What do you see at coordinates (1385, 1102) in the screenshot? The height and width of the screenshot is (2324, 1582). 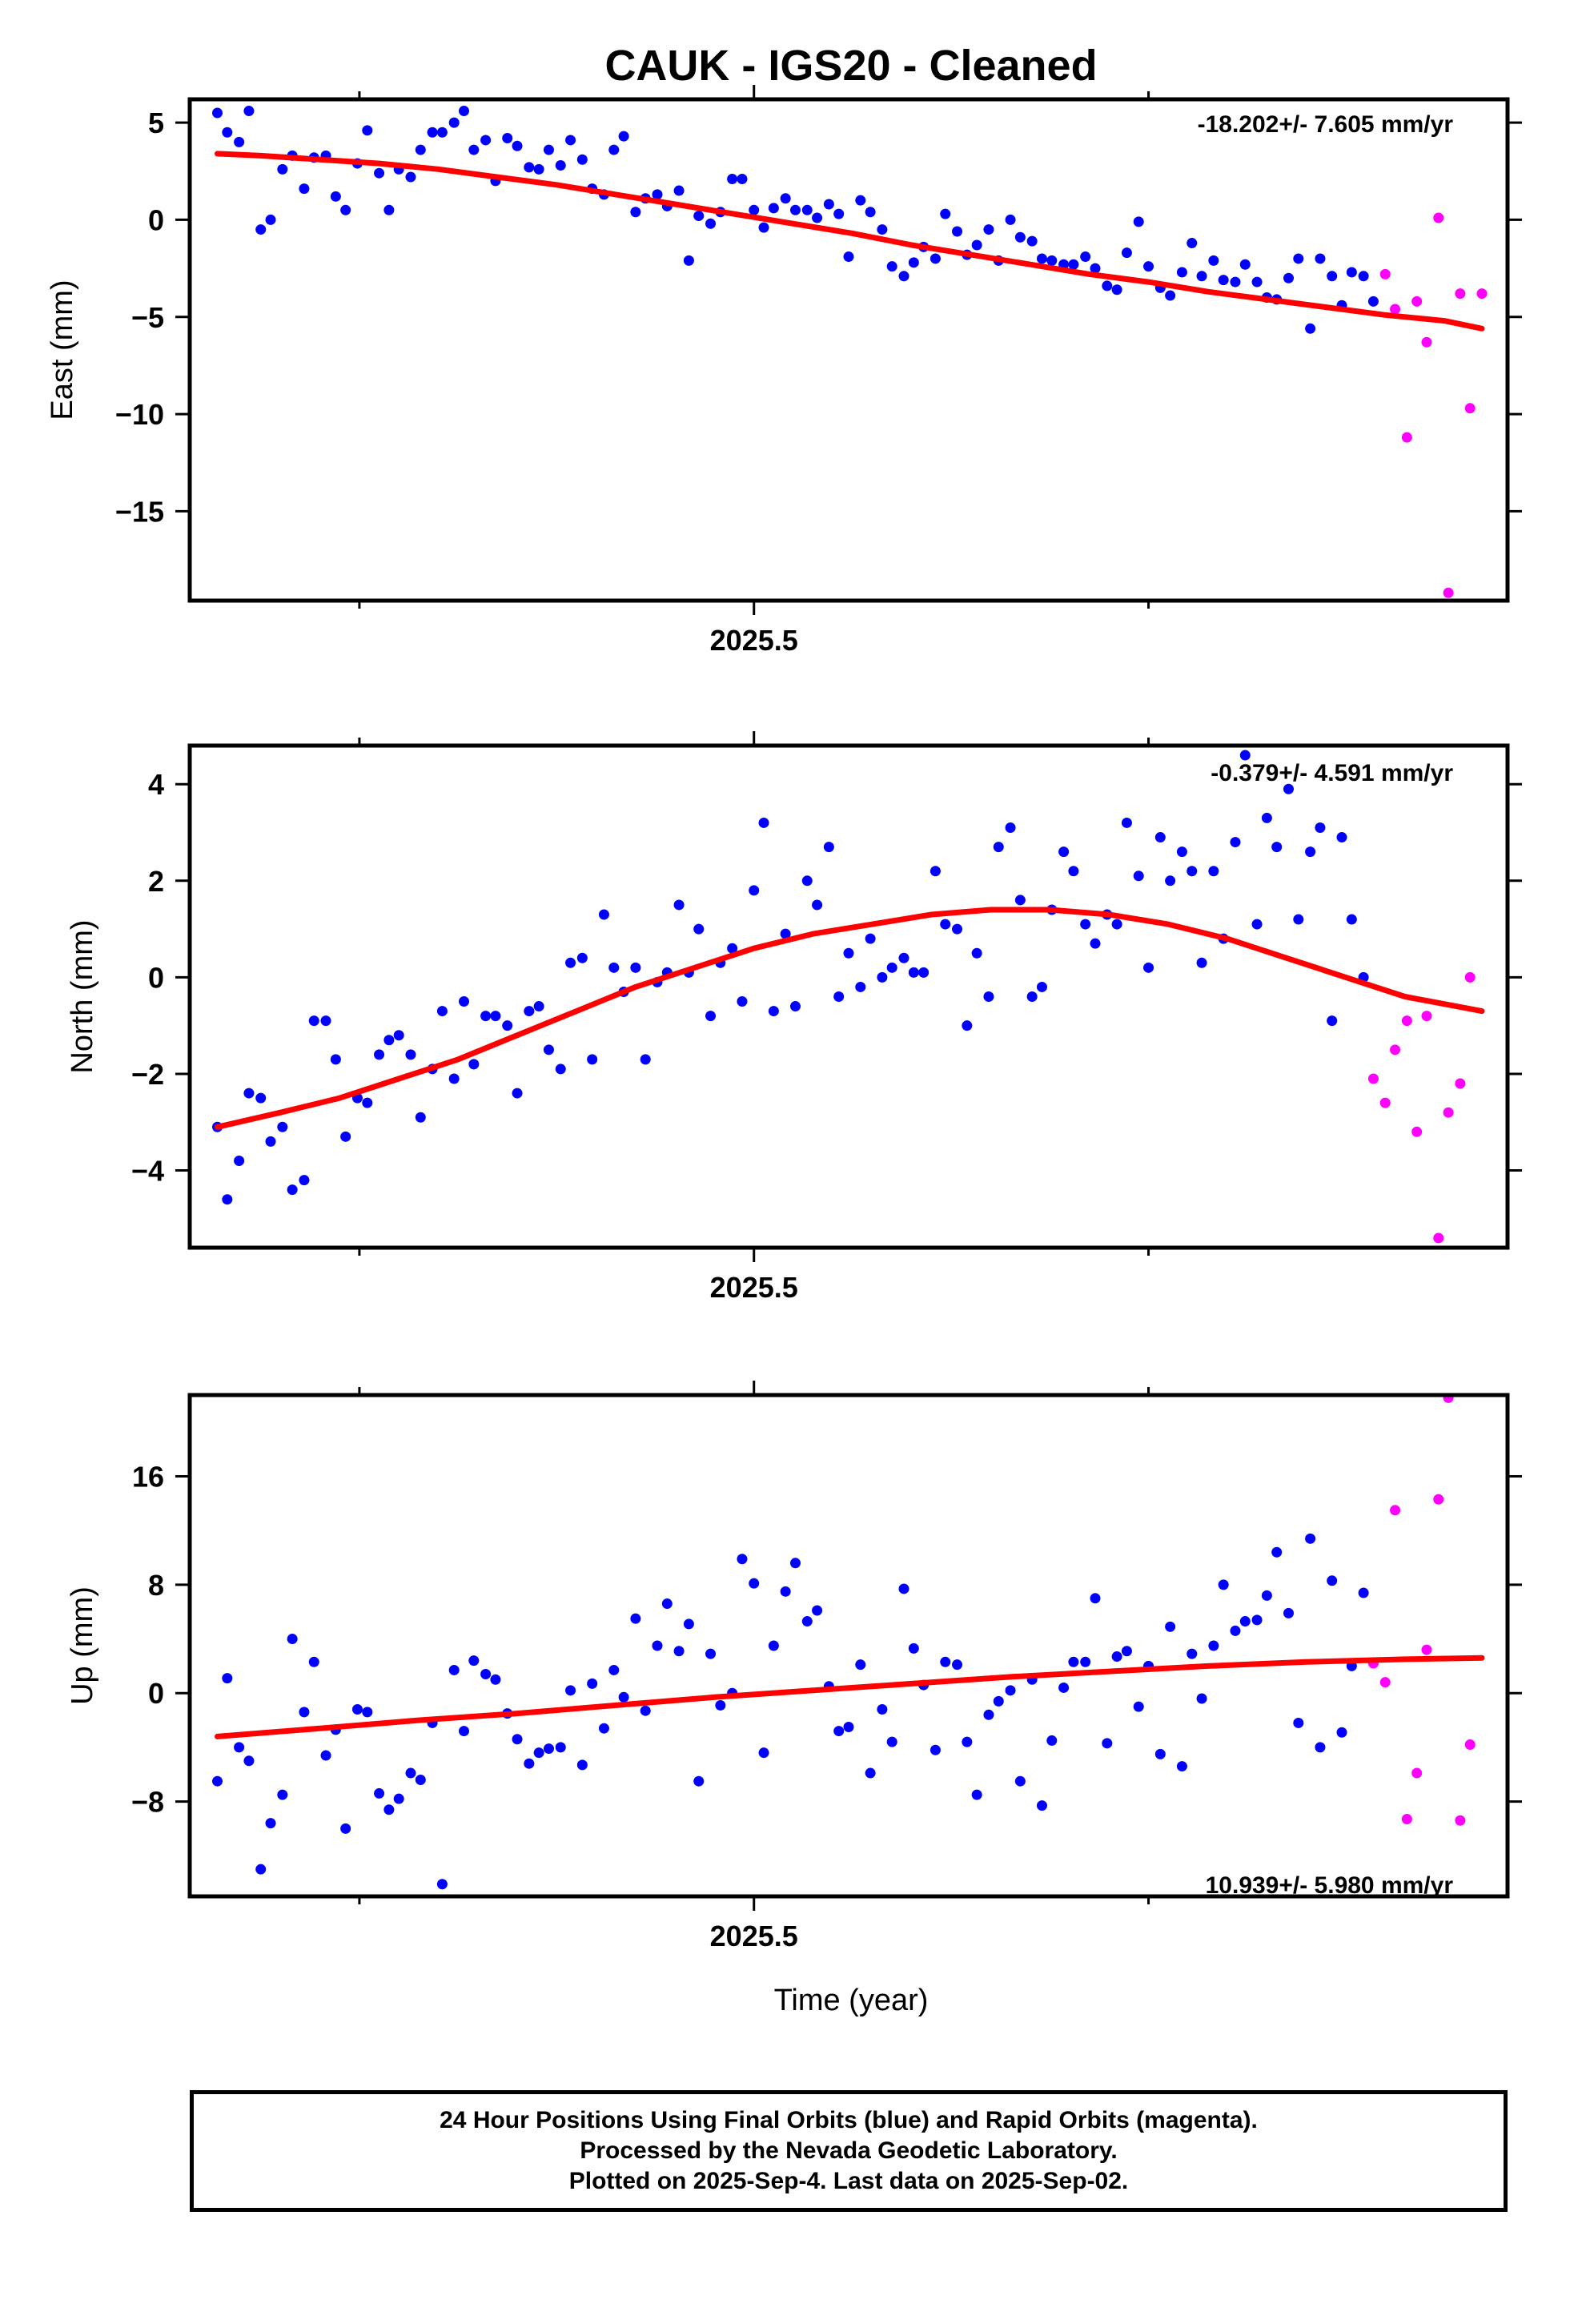 I see `north-rapid-point` at bounding box center [1385, 1102].